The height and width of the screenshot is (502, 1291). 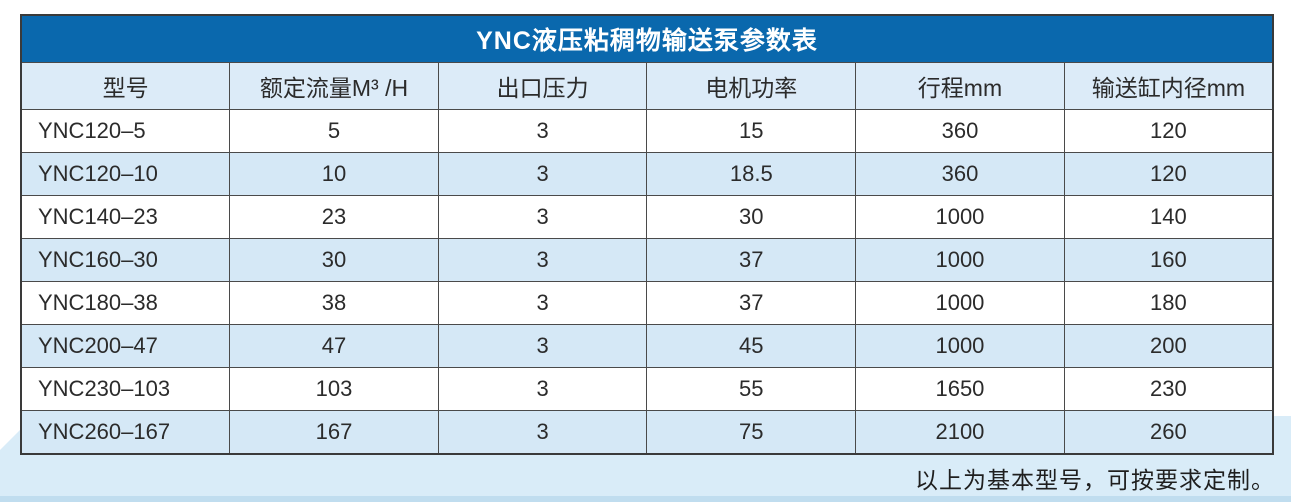 What do you see at coordinates (334, 303) in the screenshot?
I see `table-cell: 38` at bounding box center [334, 303].